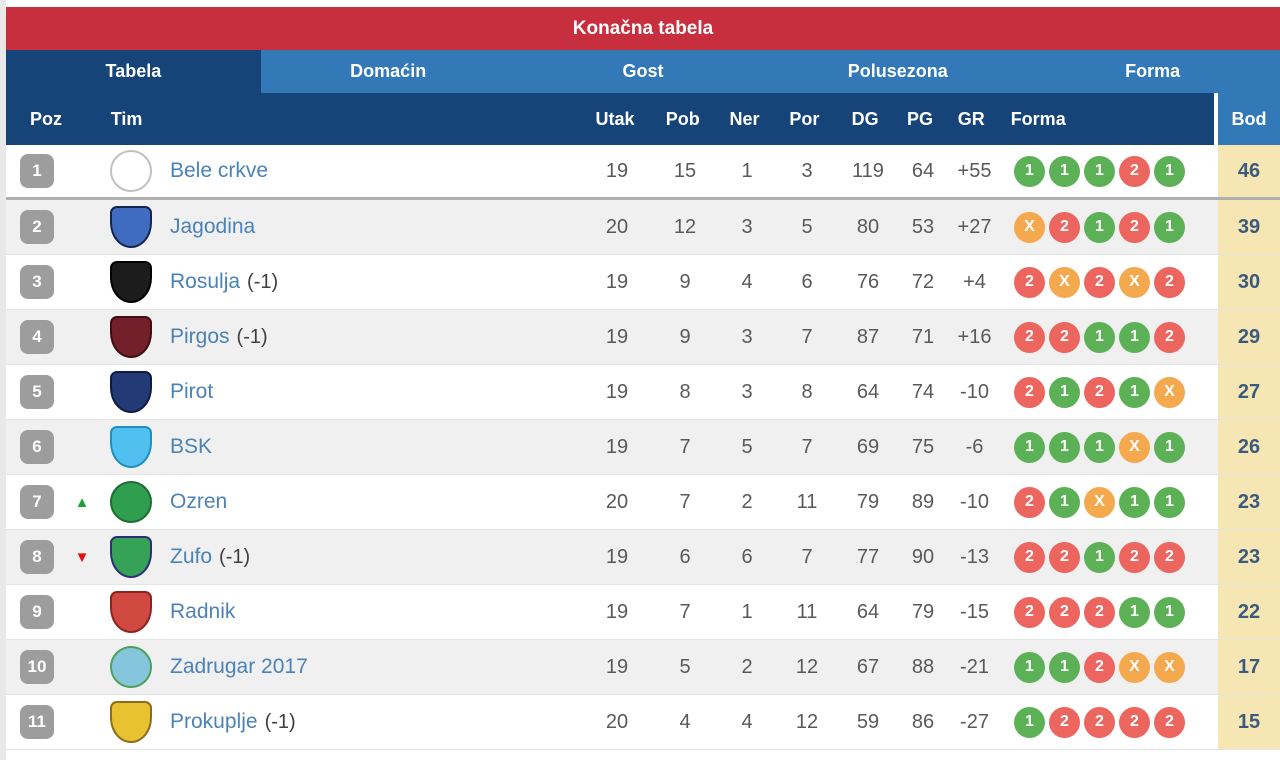  I want to click on position-cell: 2, so click(56, 227).